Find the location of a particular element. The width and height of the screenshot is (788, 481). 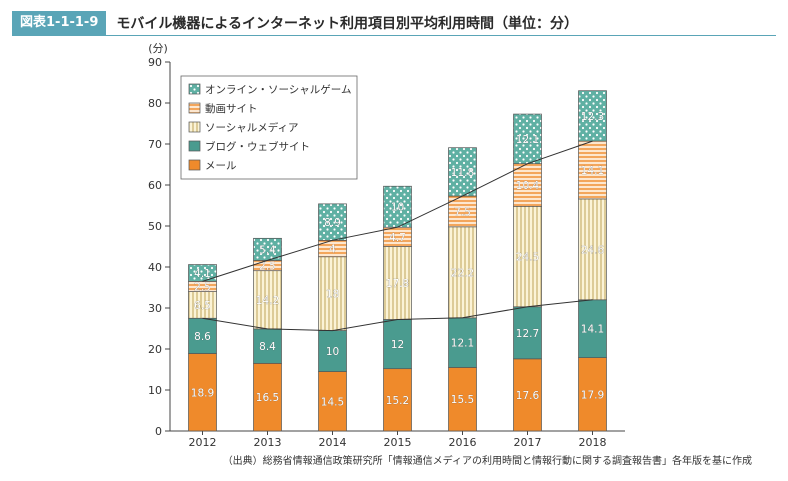

data-label: 15.5 is located at coordinates (462, 400).